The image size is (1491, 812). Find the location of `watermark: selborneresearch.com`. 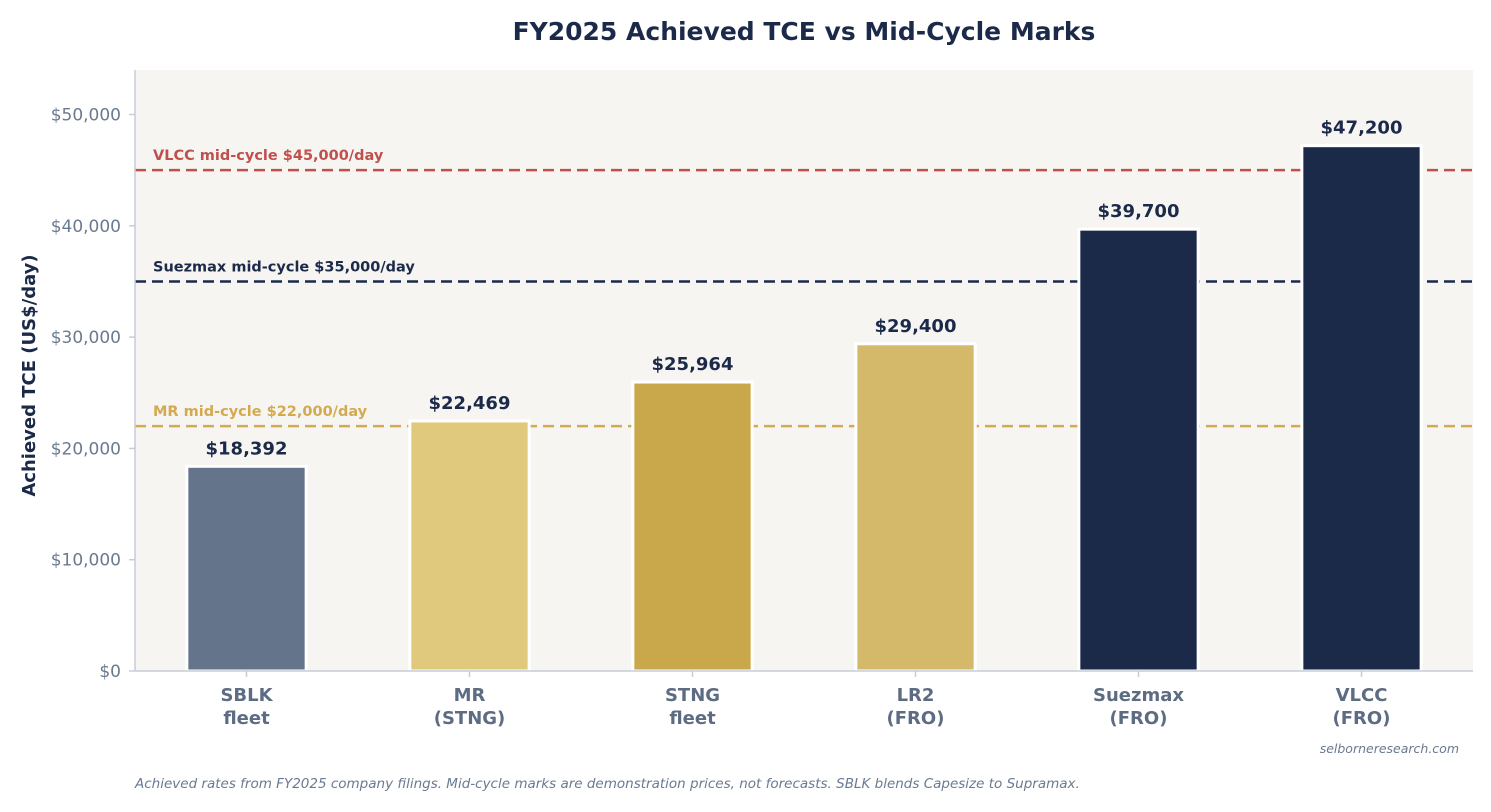

watermark: selborneresearch.com is located at coordinates (1389, 748).